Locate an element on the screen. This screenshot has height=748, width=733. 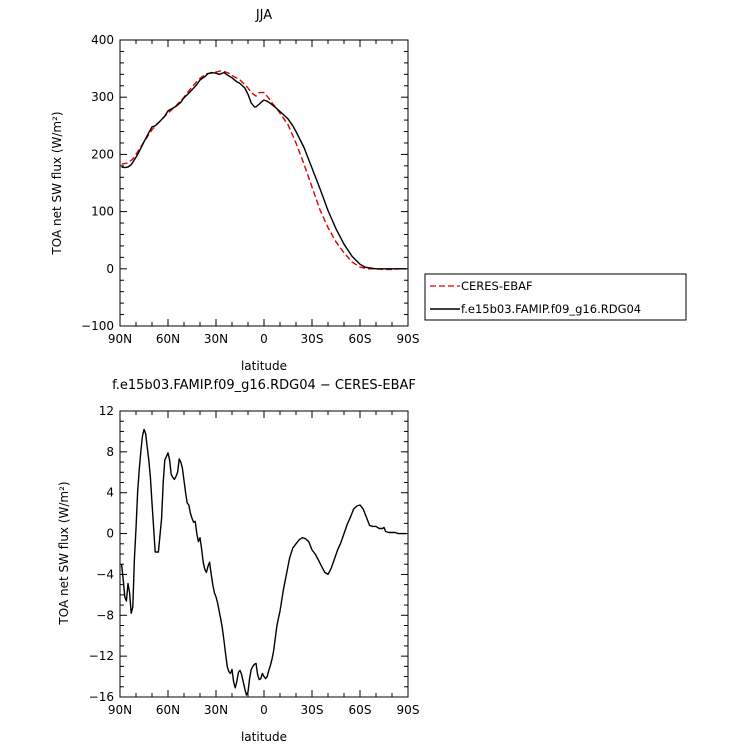
top-x-tick-label: 60N is located at coordinates (168, 339).